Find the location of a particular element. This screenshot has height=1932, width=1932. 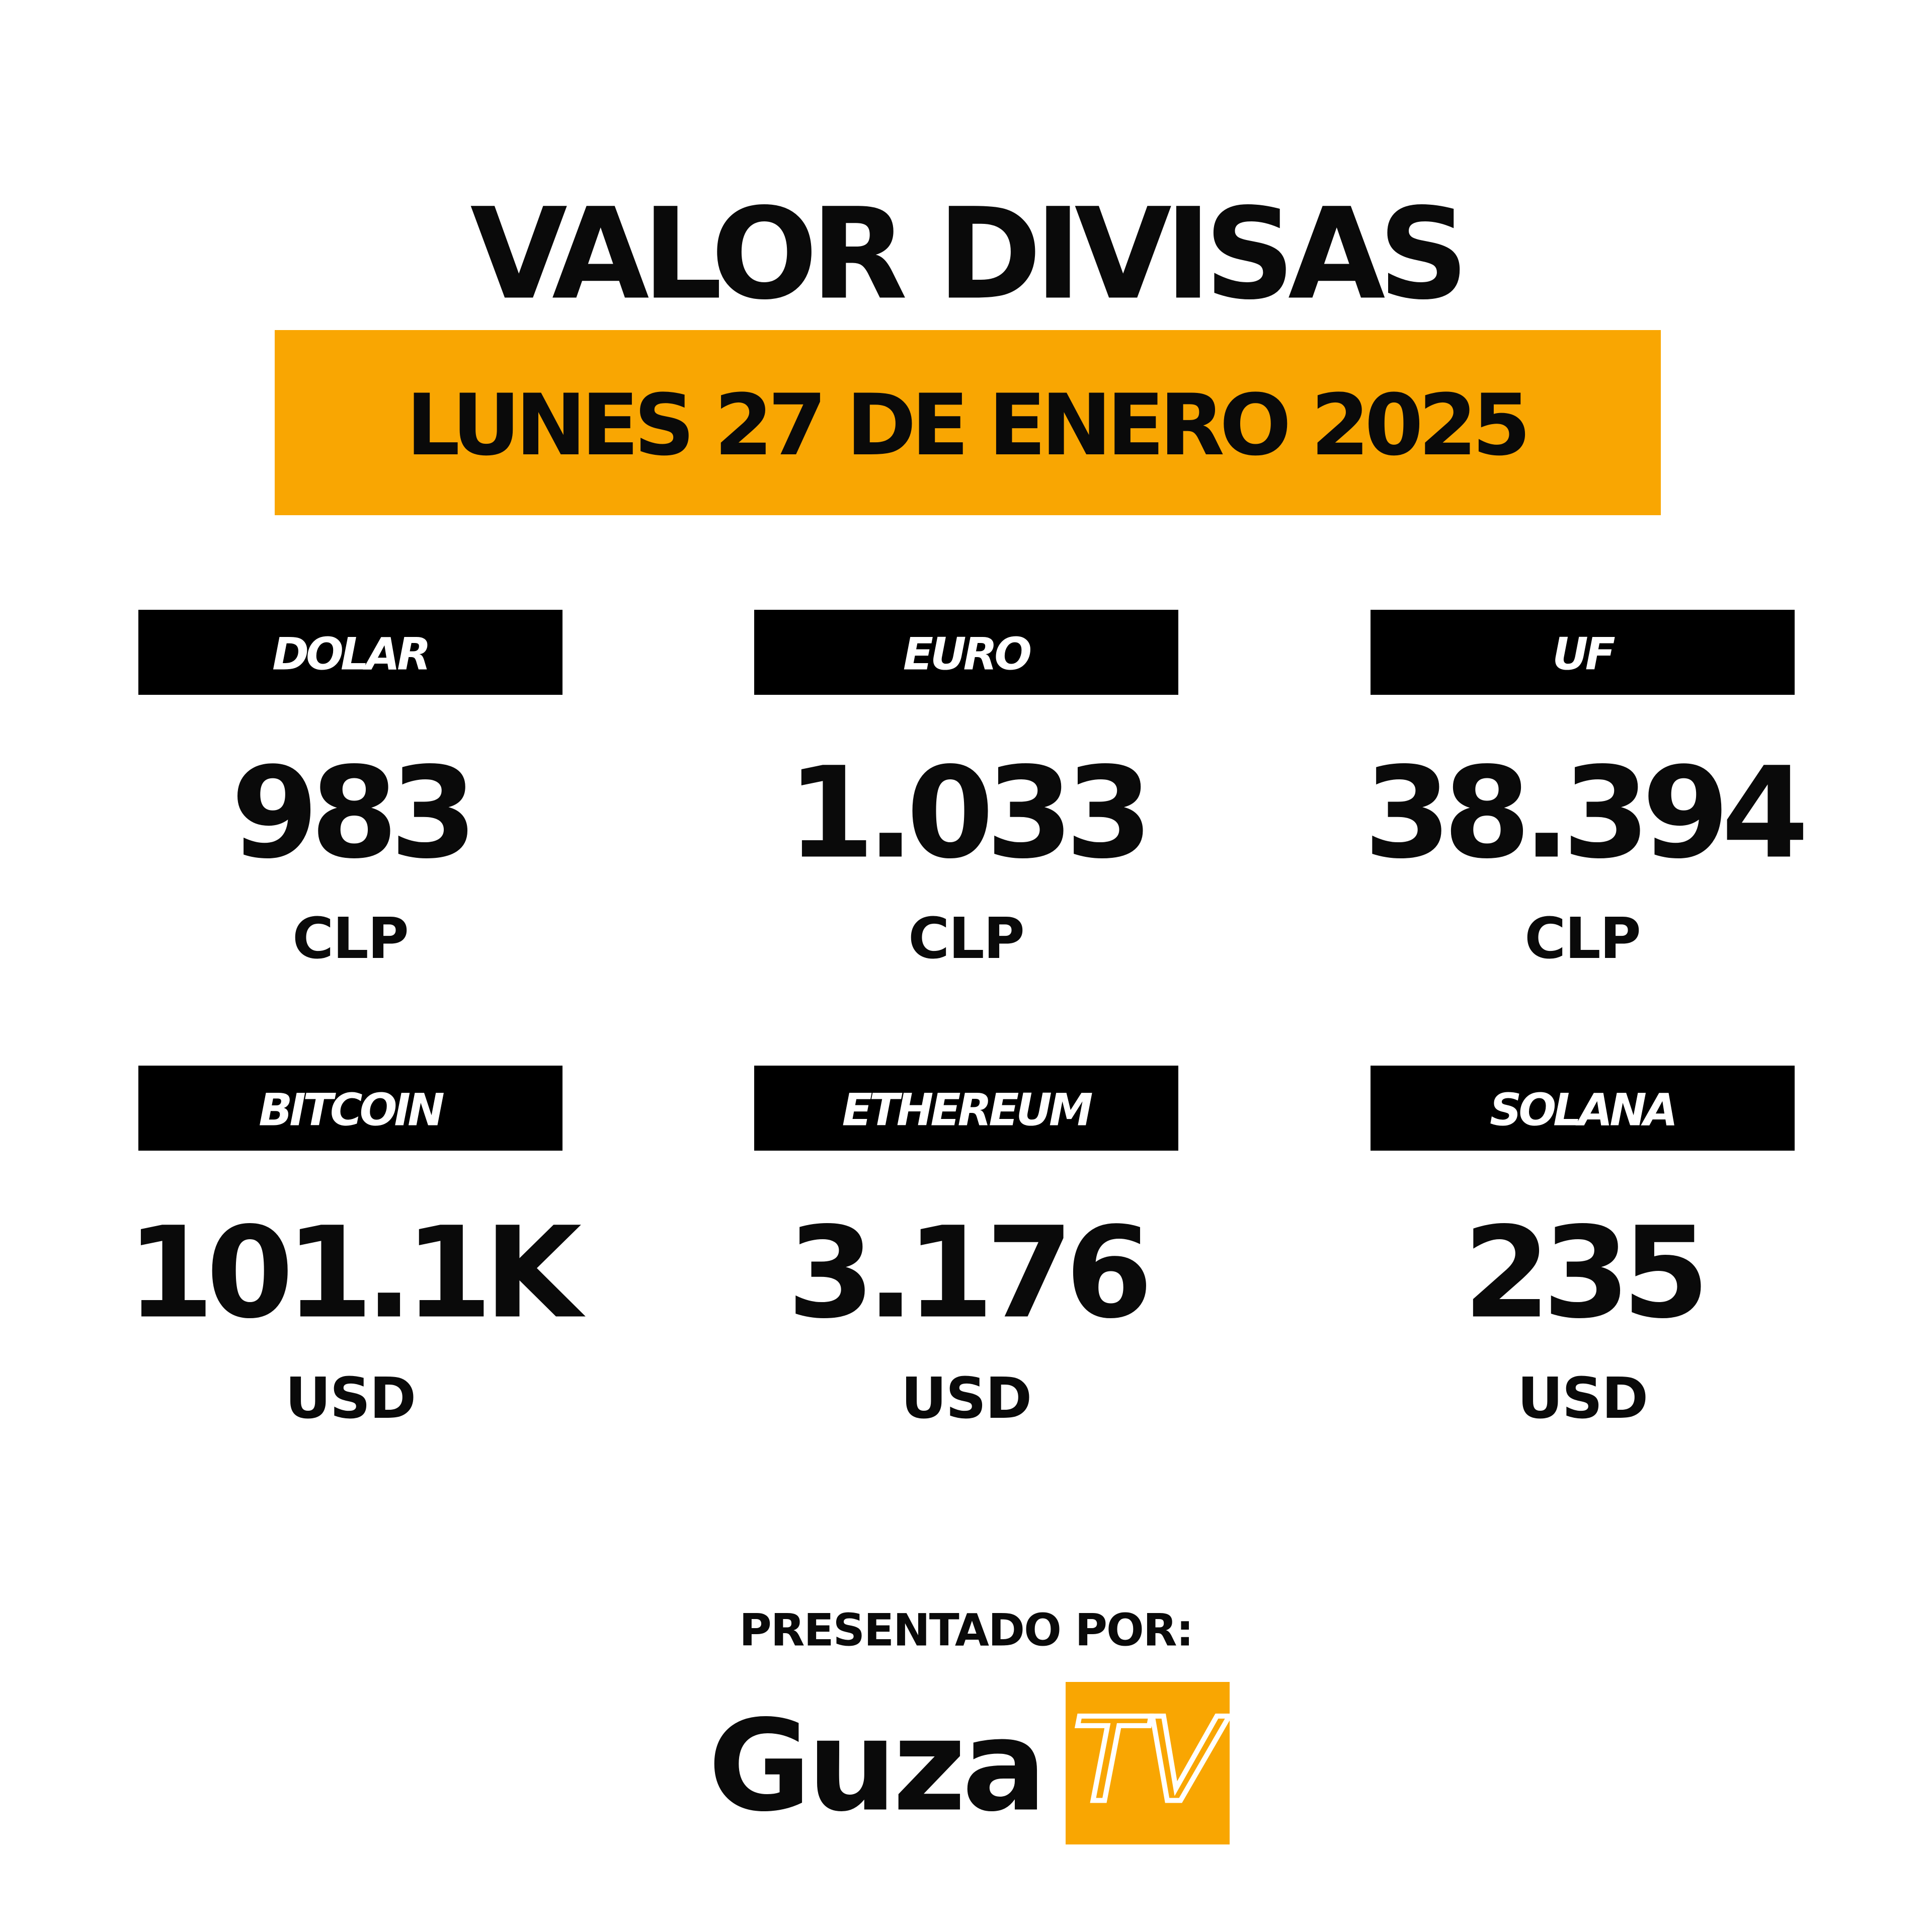

brand-tv: TV is located at coordinates (1148, 1761).